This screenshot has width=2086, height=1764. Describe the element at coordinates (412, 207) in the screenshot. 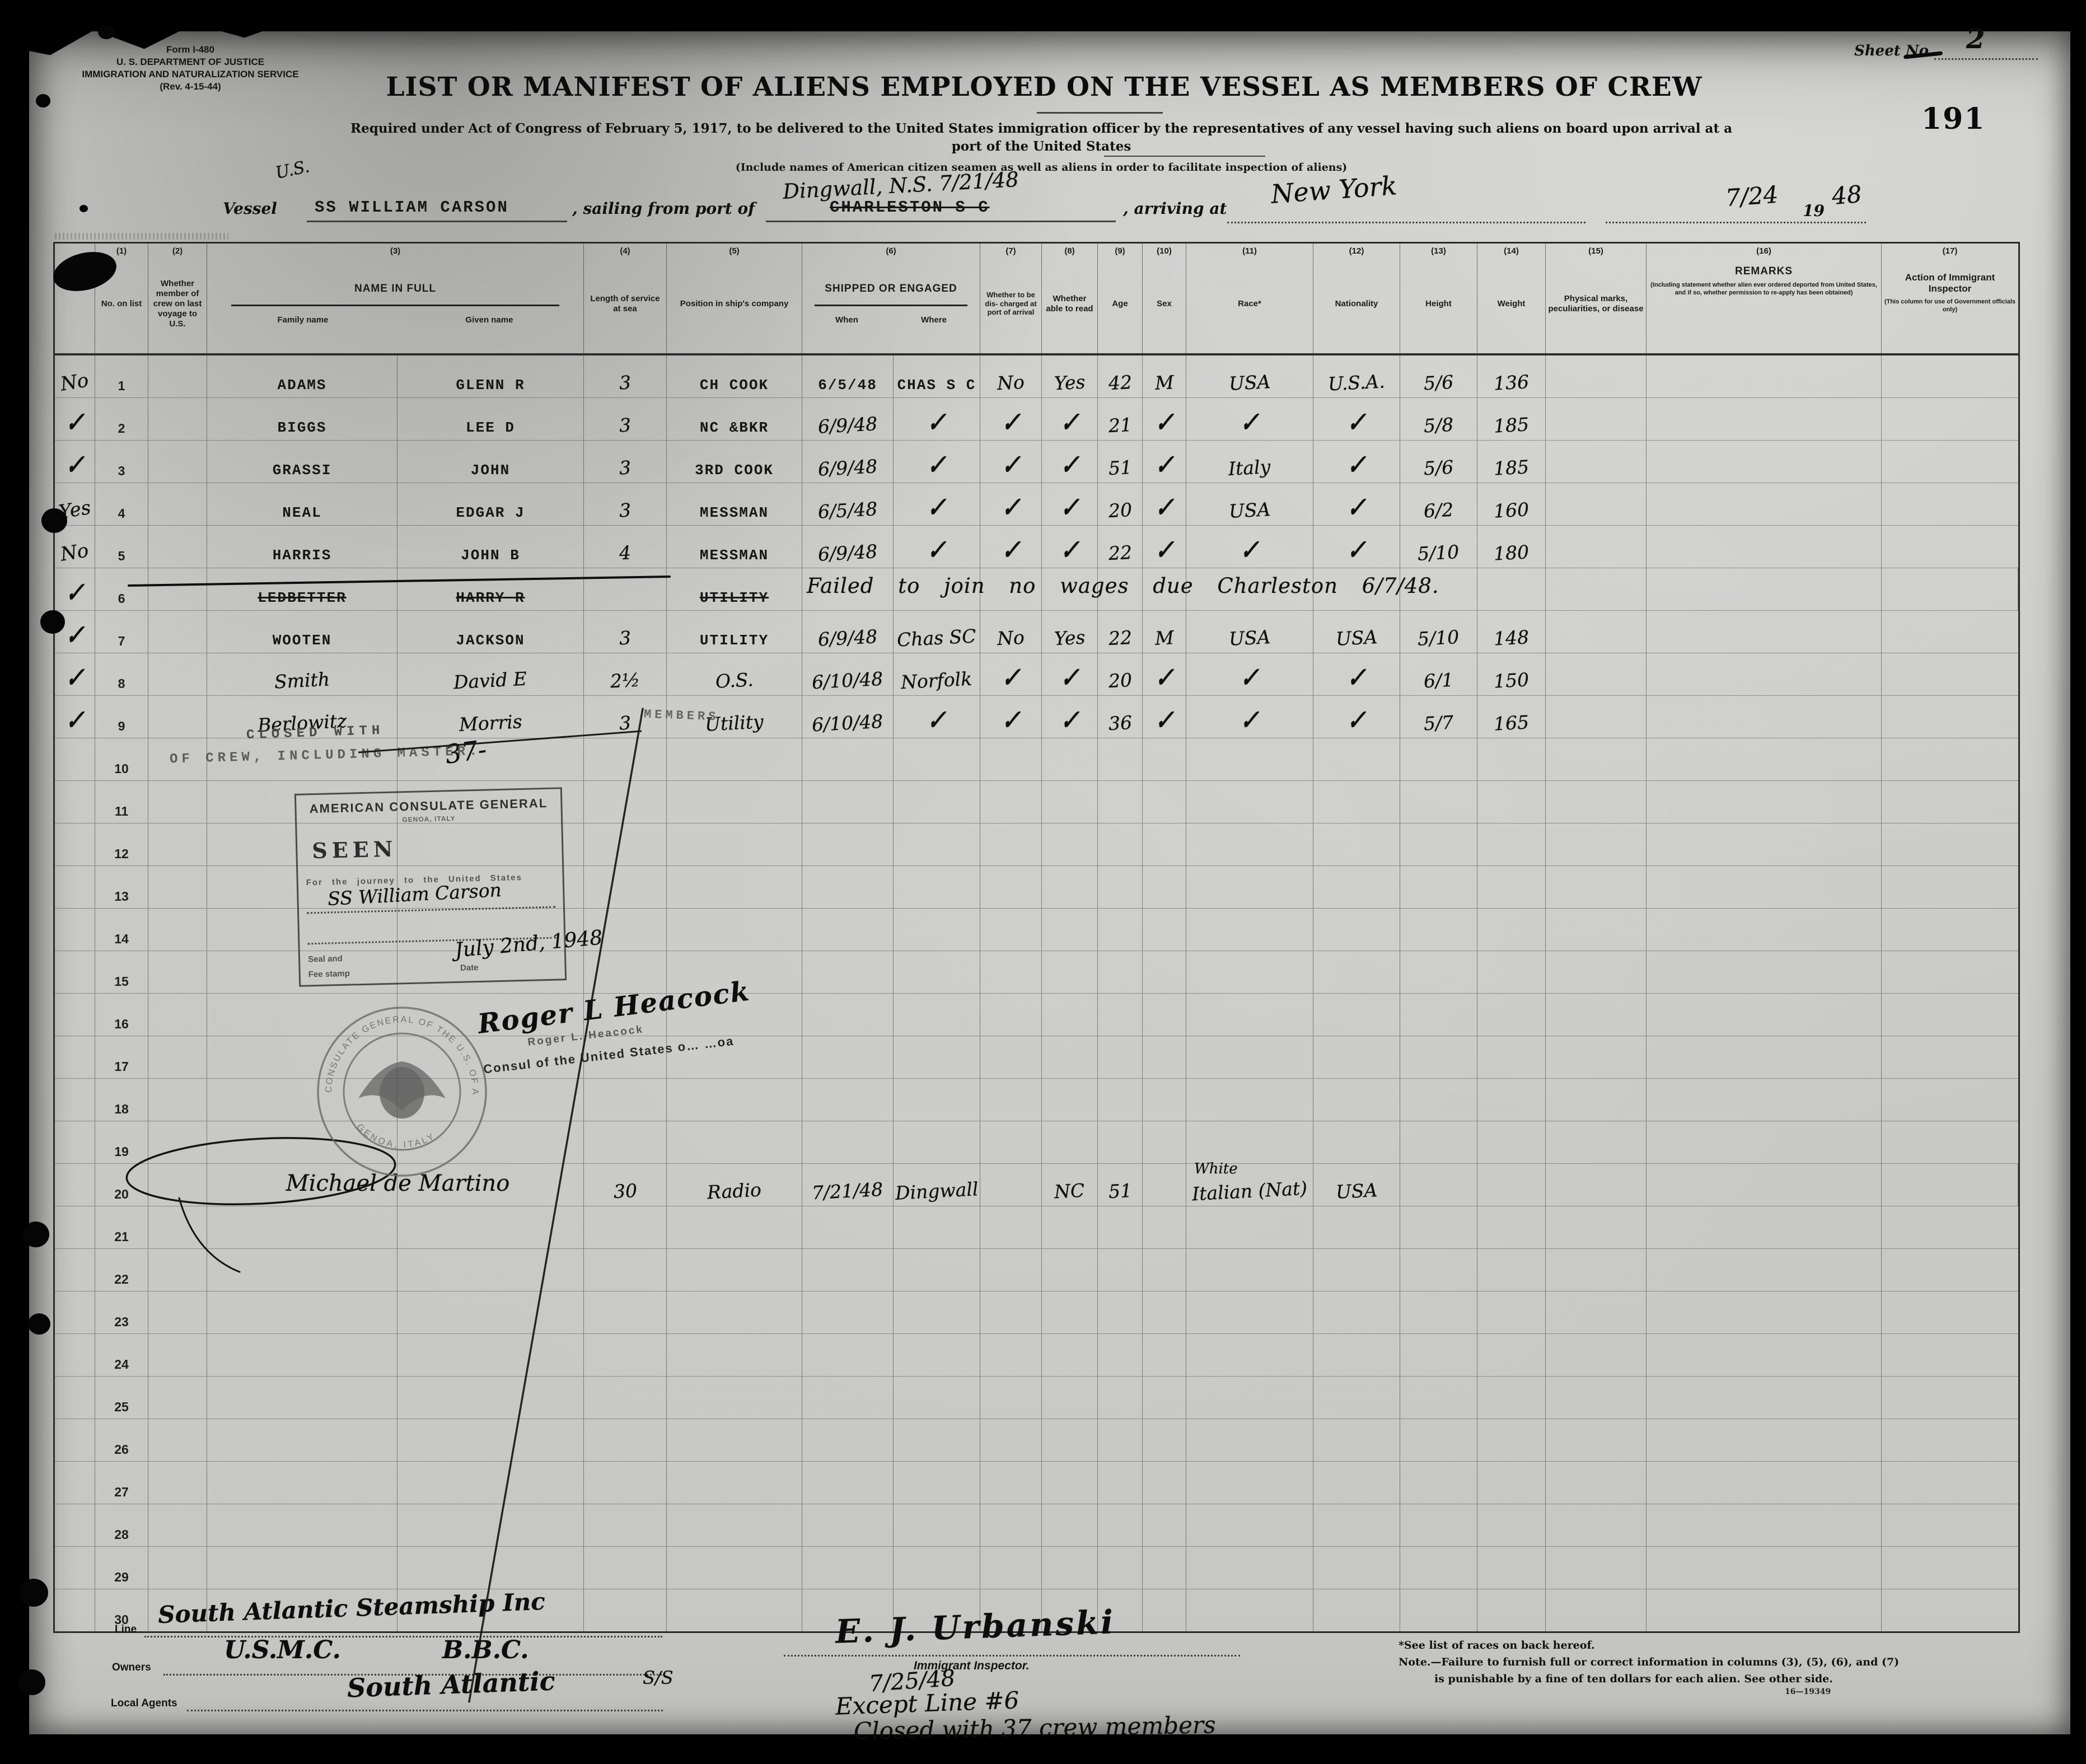

I see `vessel-name: SS WILLIAM CARSON` at that location.